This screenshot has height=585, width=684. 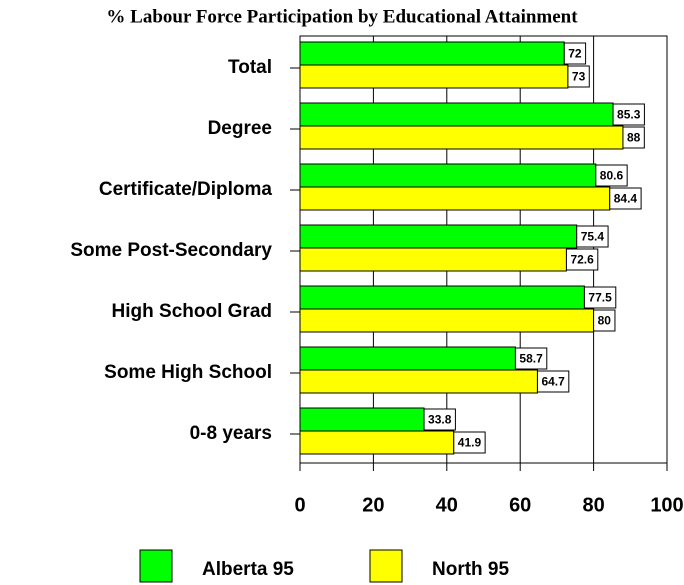 What do you see at coordinates (171, 250) in the screenshot?
I see `y-tick-label: Some Post-Secondary` at bounding box center [171, 250].